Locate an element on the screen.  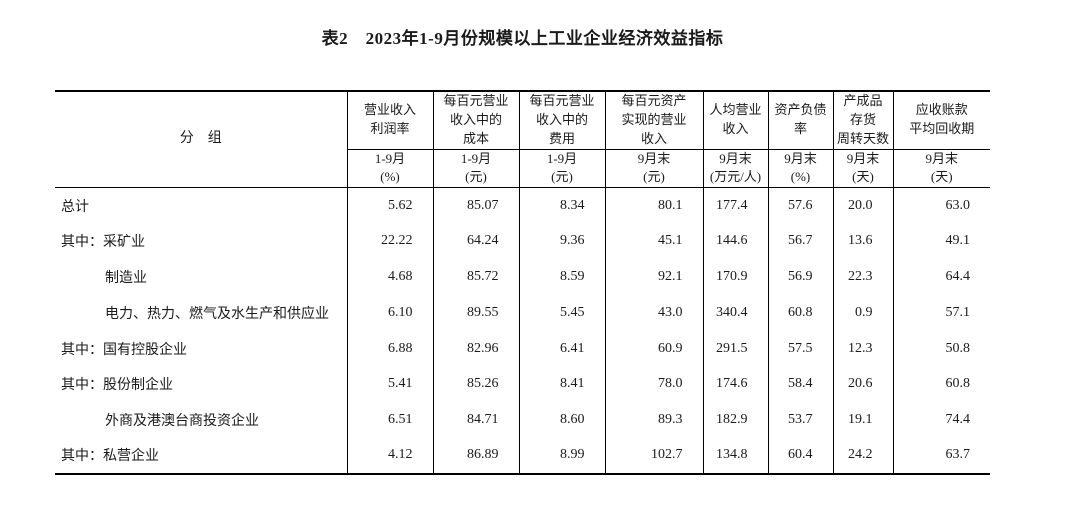
row-label: 电力、热力、燃气及水生产和供应业 is located at coordinates (217, 314).